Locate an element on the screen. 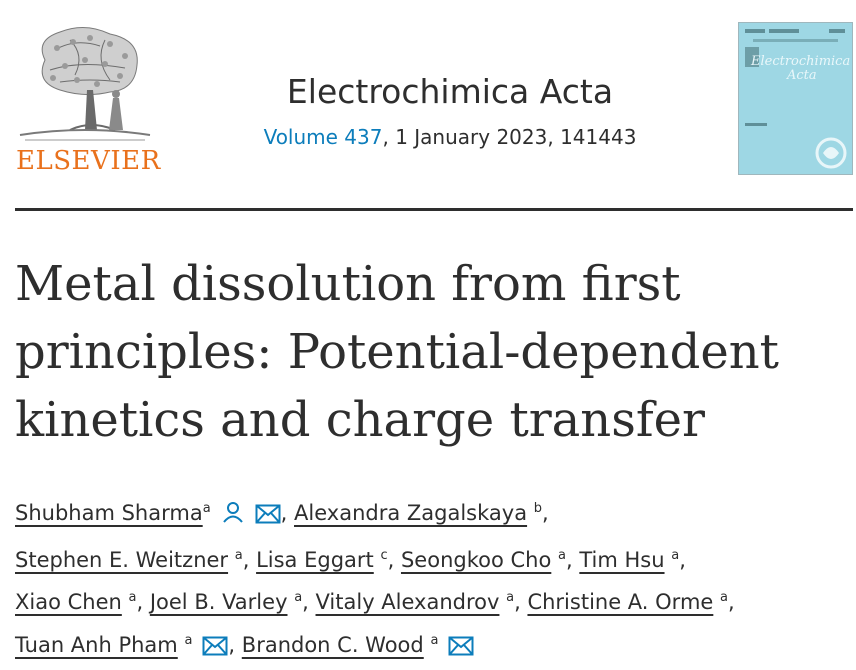 The height and width of the screenshot is (670, 856). affiliation-marker: c is located at coordinates (383, 555).